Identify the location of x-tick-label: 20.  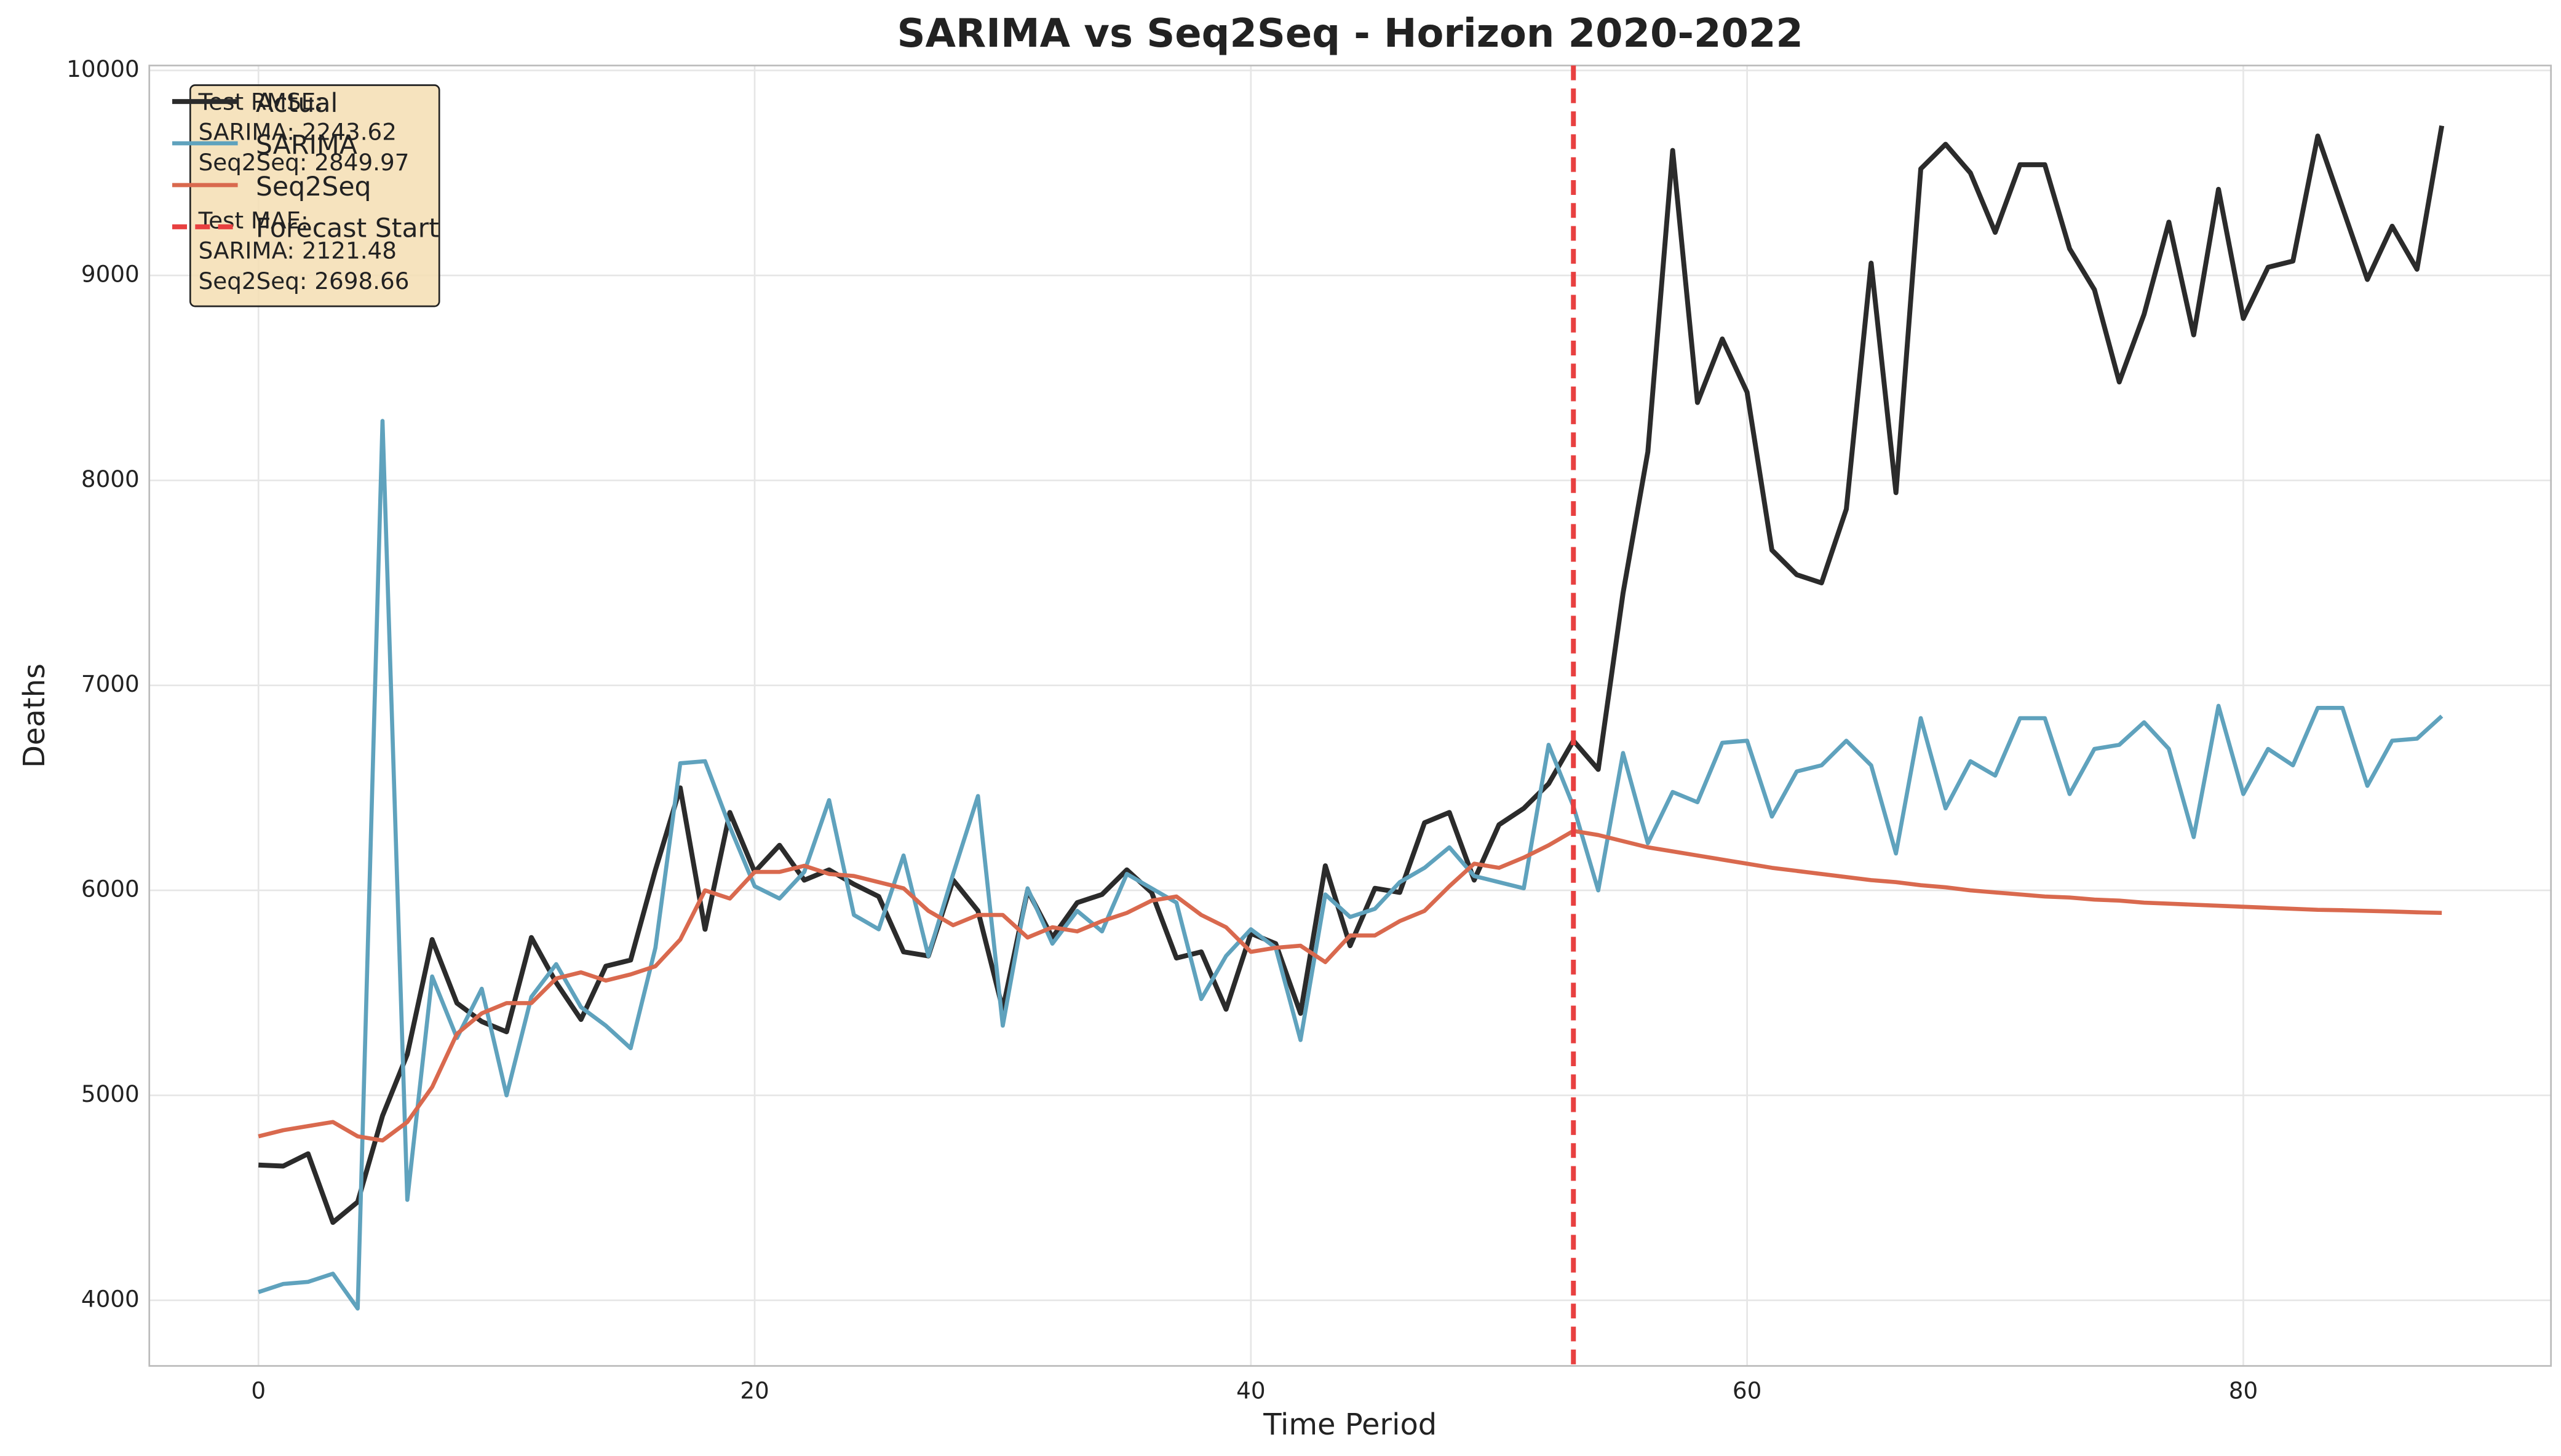
(755, 1390).